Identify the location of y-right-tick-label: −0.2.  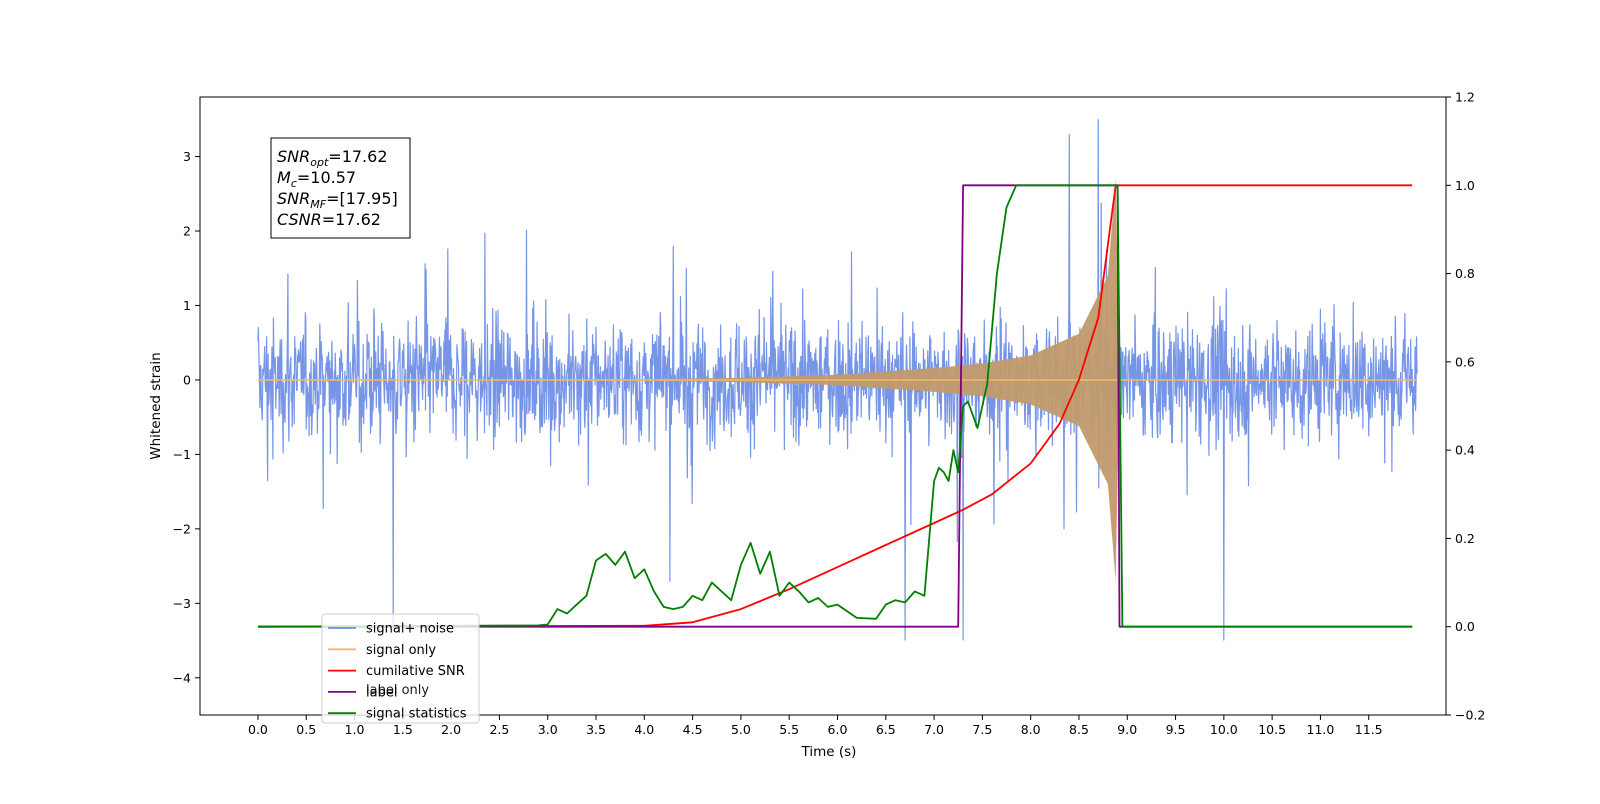
(1470, 715).